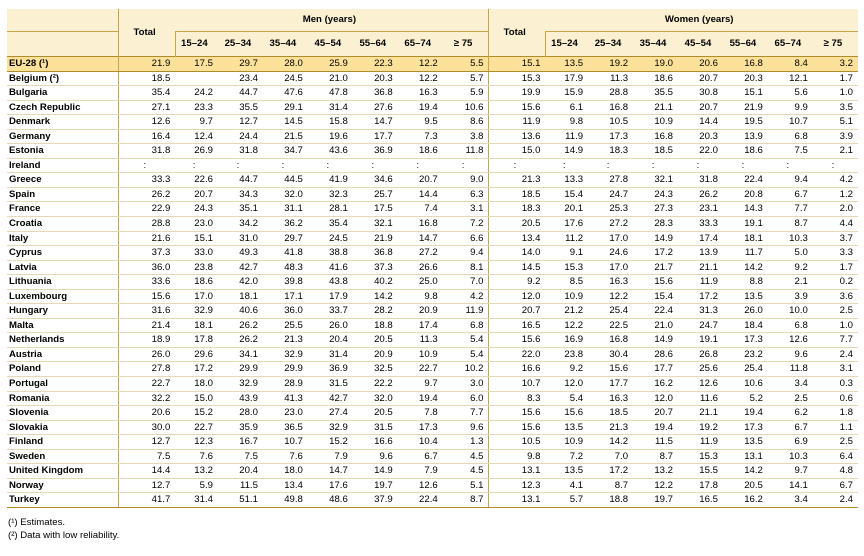 This screenshot has width=864, height=556. What do you see at coordinates (64, 535) in the screenshot?
I see `footnote: (²) Data with low reliability.` at bounding box center [64, 535].